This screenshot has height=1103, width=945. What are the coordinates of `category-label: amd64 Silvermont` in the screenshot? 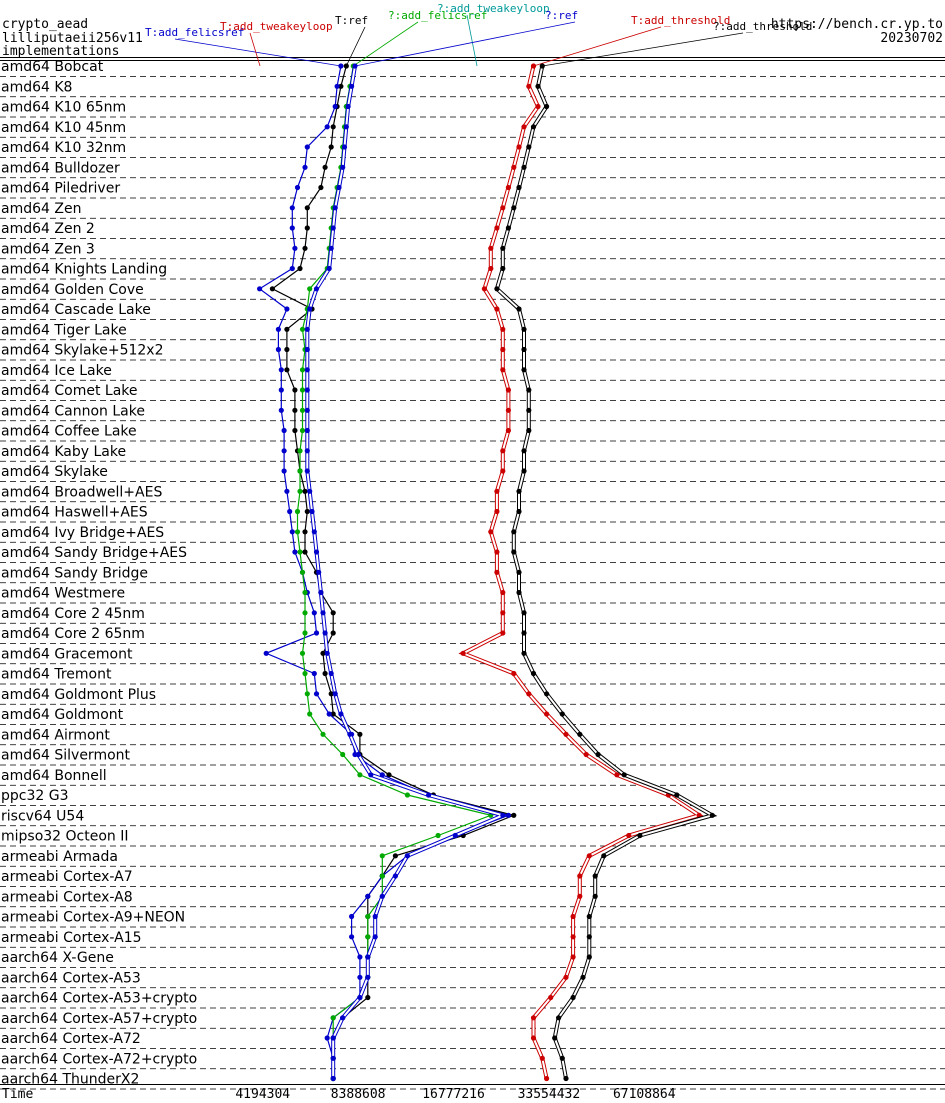 It's located at (66, 756).